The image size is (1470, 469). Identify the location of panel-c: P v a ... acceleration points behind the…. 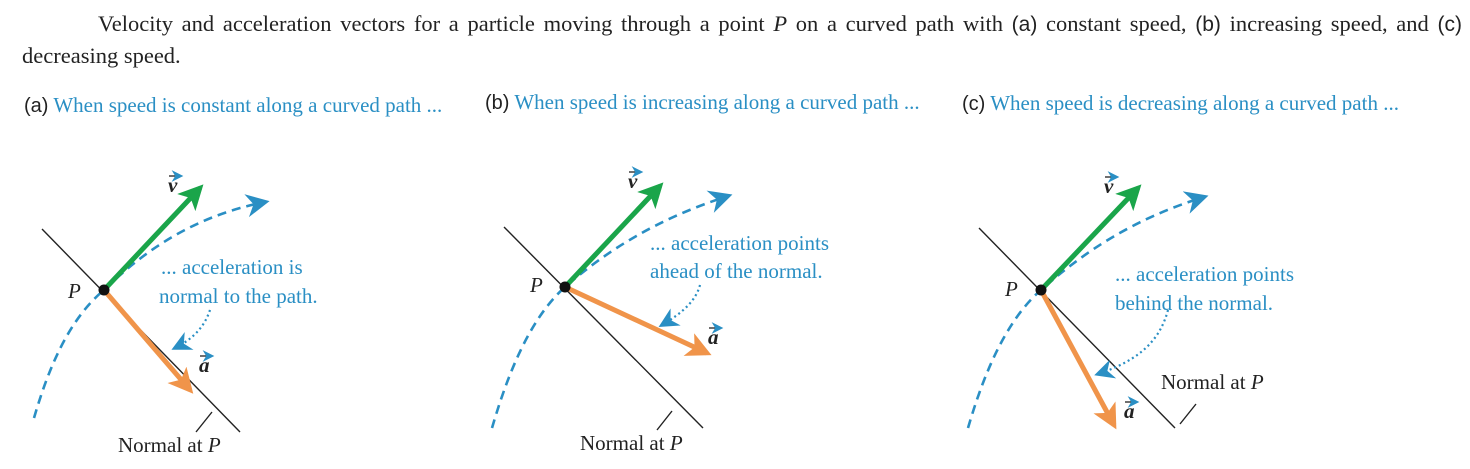
(1130, 300).